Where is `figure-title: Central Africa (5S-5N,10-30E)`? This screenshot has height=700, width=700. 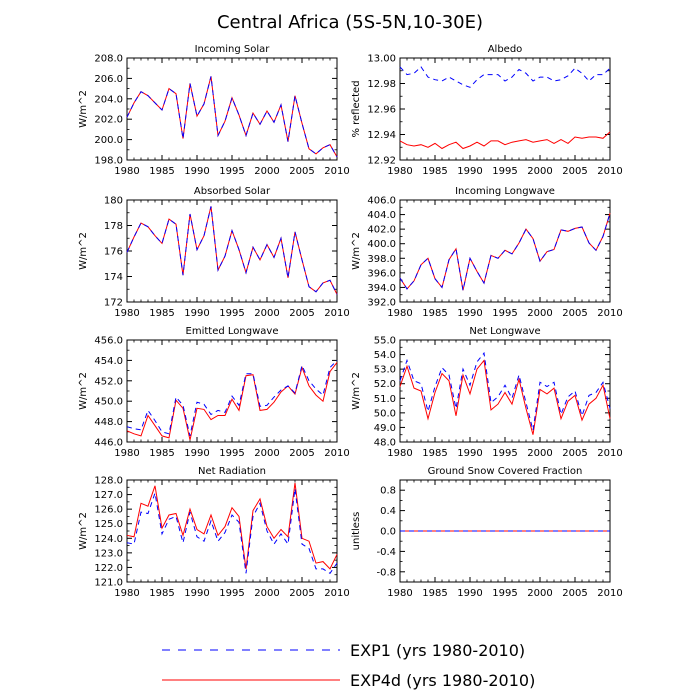 figure-title: Central Africa (5S-5N,10-30E) is located at coordinates (350, 22).